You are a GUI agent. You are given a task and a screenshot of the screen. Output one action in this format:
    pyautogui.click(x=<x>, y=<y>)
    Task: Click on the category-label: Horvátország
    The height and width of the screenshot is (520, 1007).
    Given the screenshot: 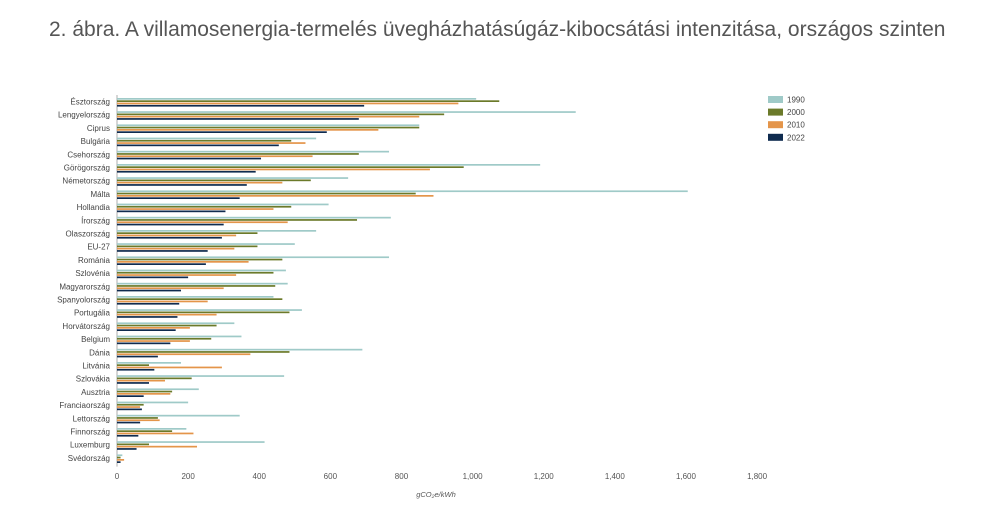 What is the action you would take?
    pyautogui.click(x=86, y=326)
    